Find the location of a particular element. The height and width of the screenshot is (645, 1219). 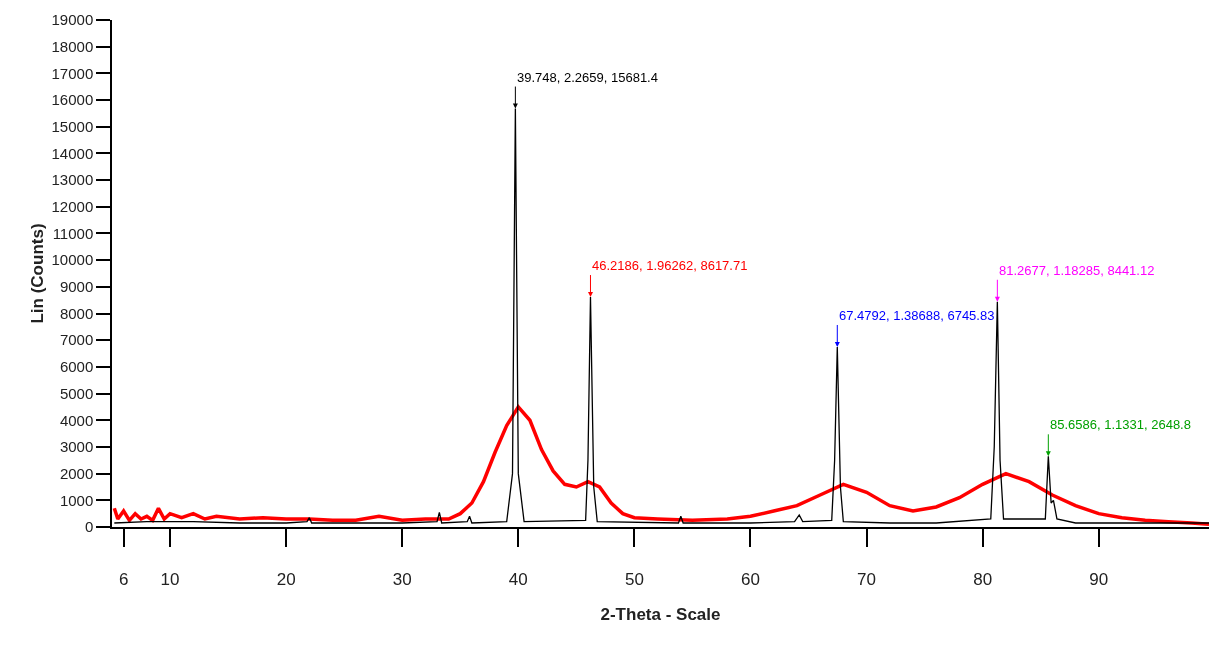

y-tick-label: 1000 is located at coordinates (76, 500).